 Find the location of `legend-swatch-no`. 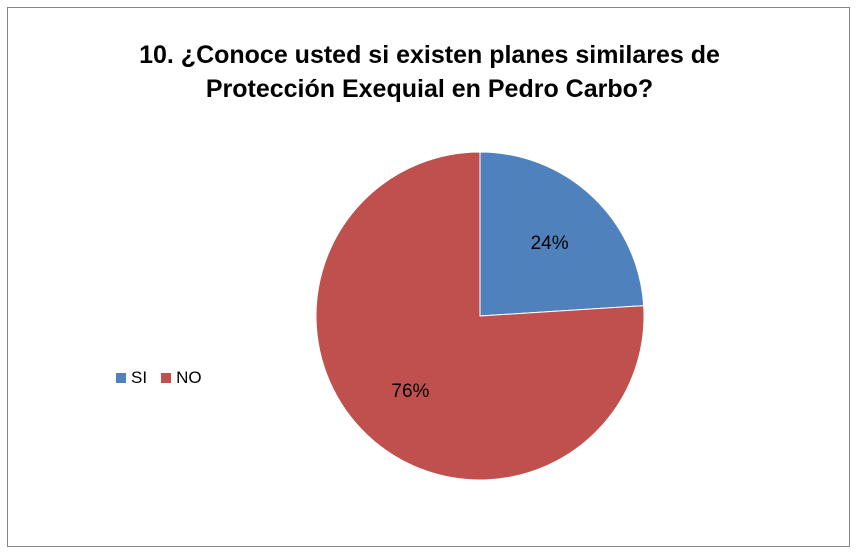

legend-swatch-no is located at coordinates (166, 378).